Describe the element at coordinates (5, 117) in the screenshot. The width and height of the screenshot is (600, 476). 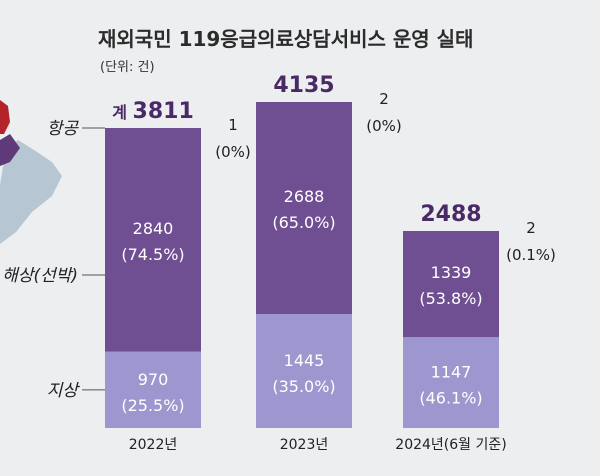
I see `map-pin` at that location.